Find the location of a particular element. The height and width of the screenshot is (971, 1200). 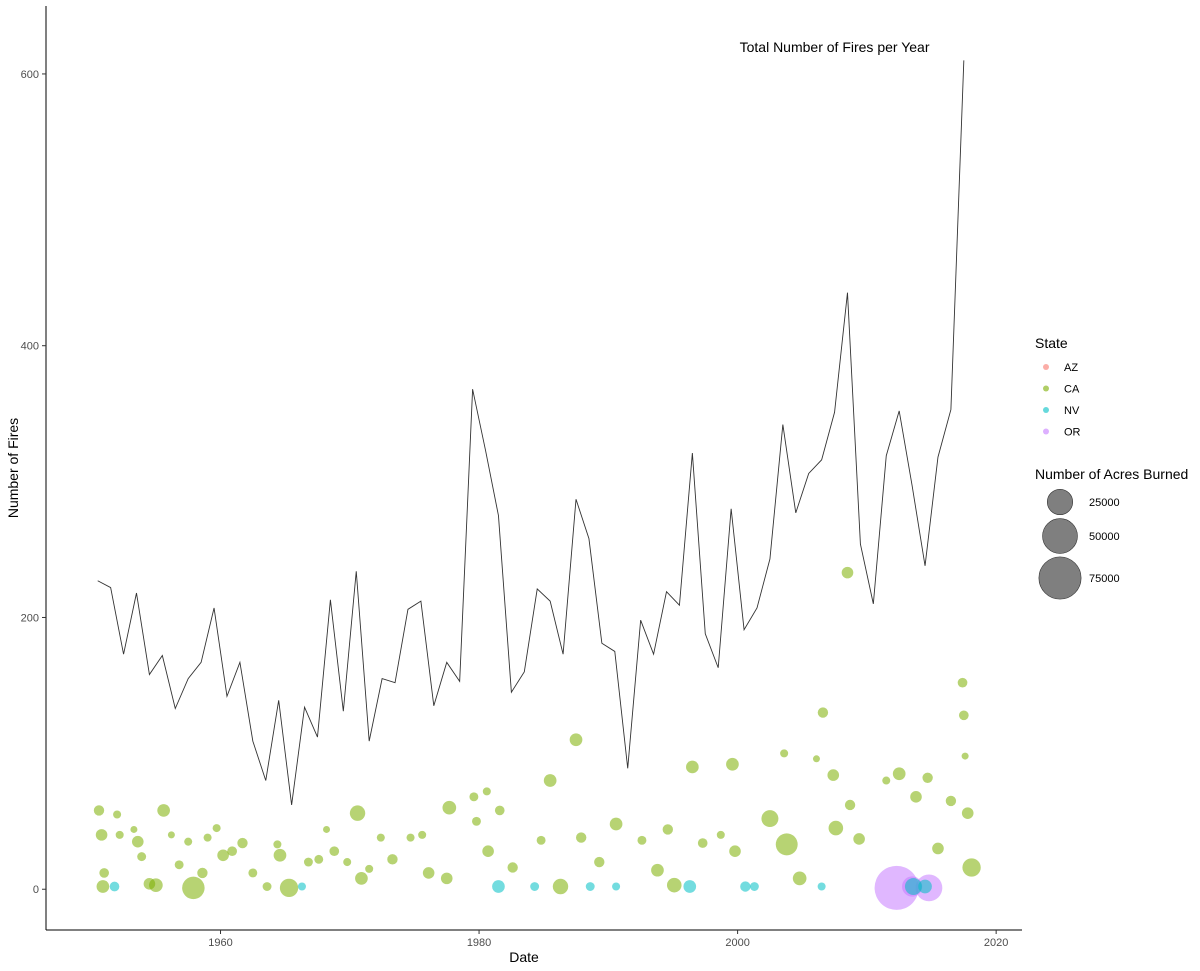

legend-color-title: State is located at coordinates (1051, 343).